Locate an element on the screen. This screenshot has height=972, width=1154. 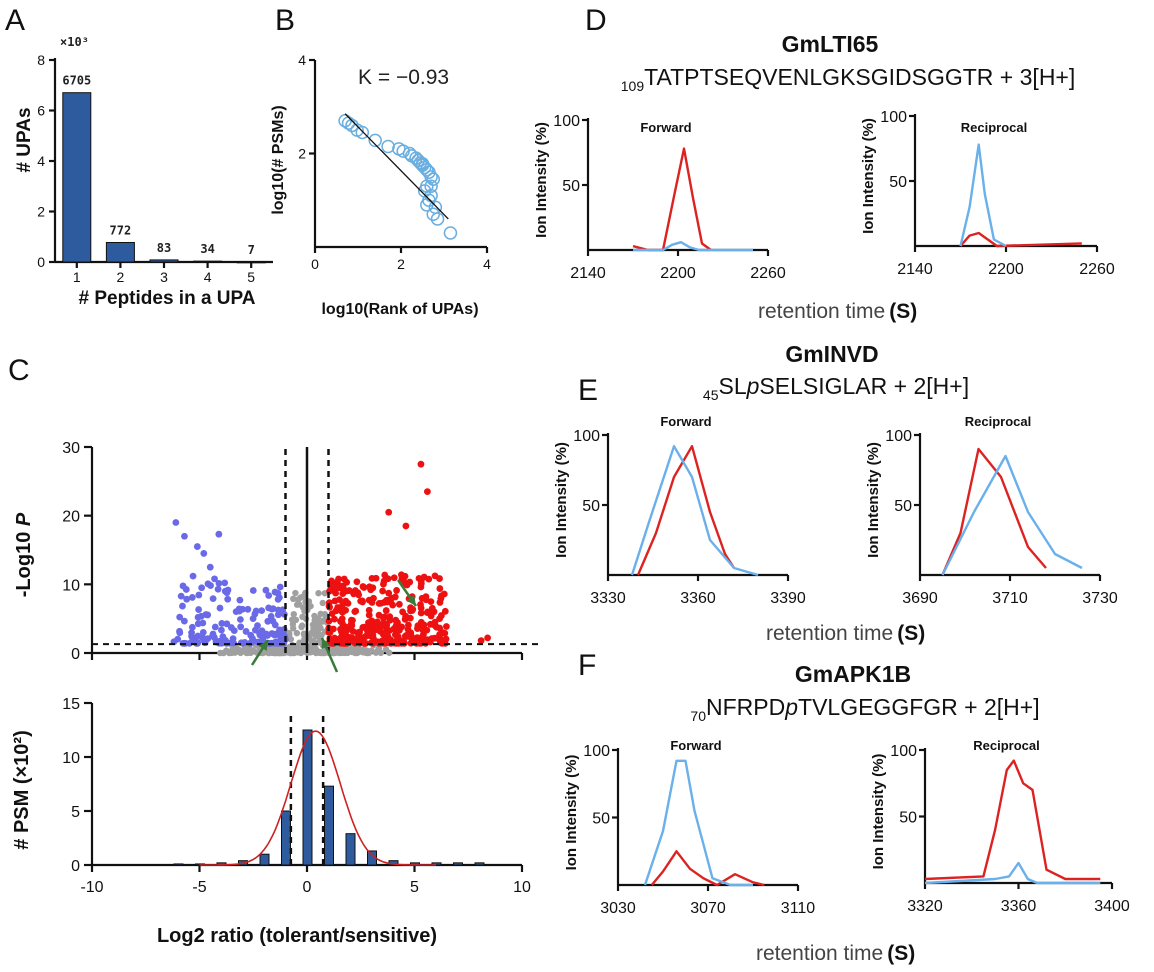
chart-a-data-label: 6705 is located at coordinates (76, 81).